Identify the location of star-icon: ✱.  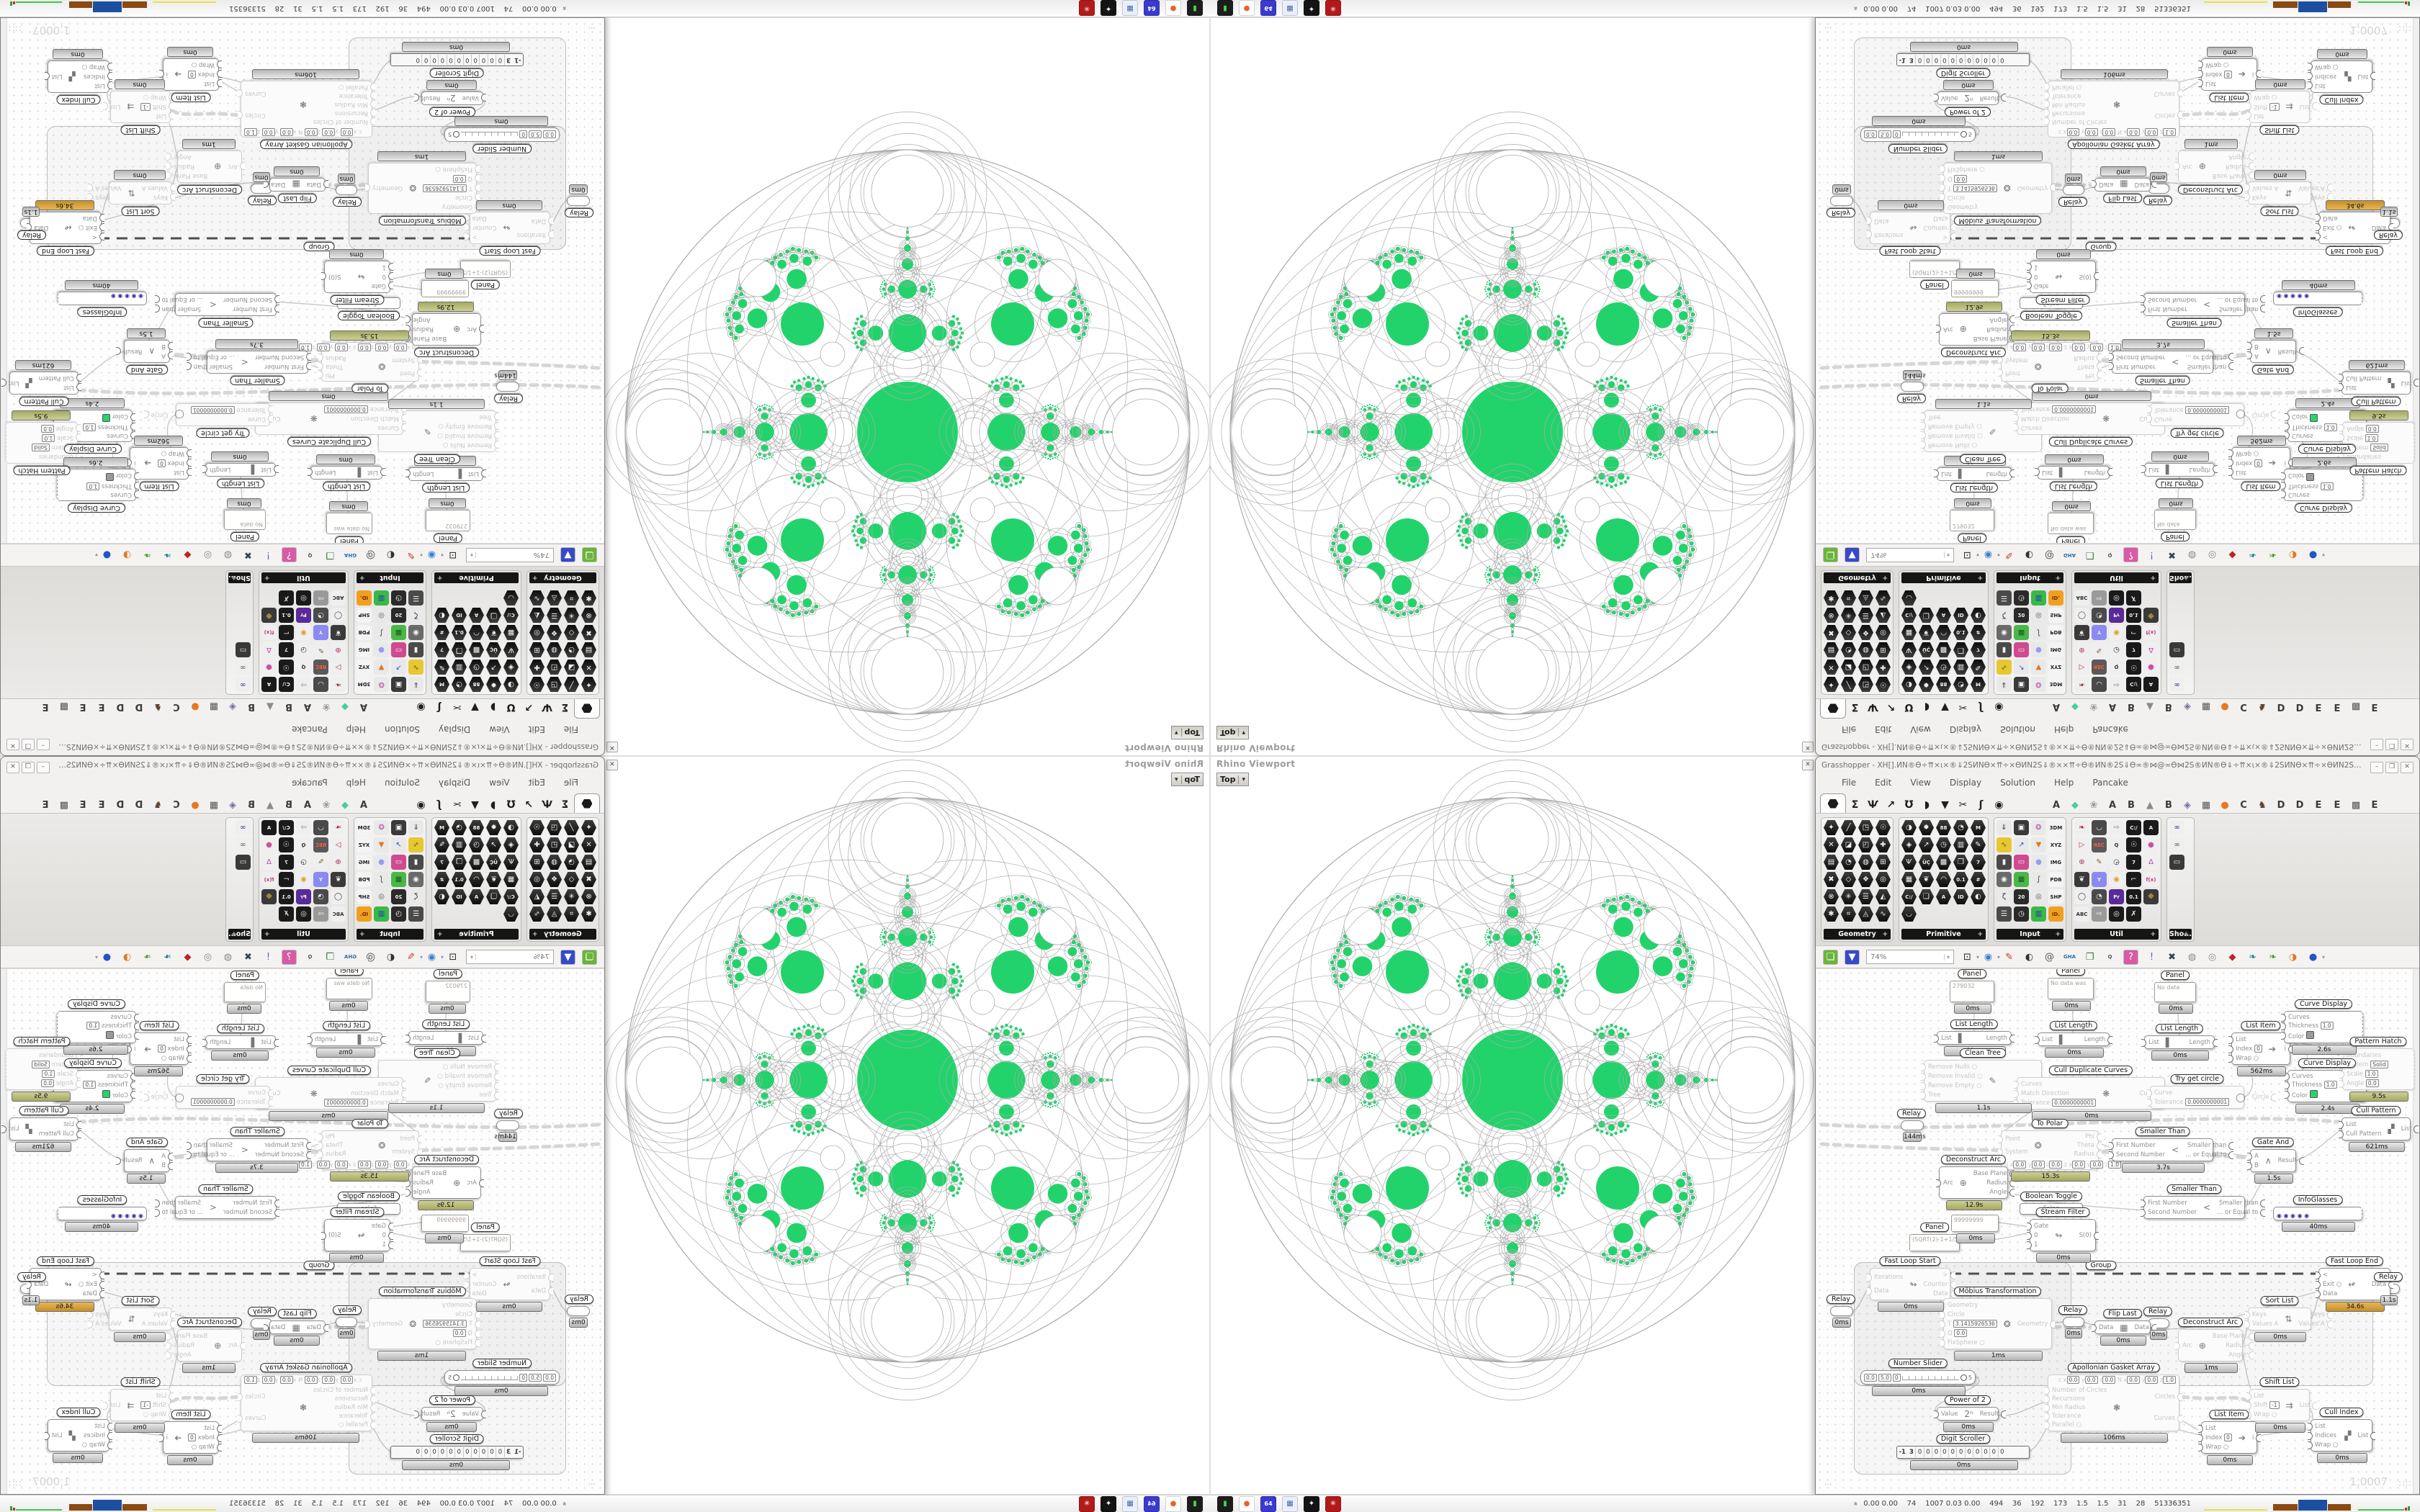
(588, 598).